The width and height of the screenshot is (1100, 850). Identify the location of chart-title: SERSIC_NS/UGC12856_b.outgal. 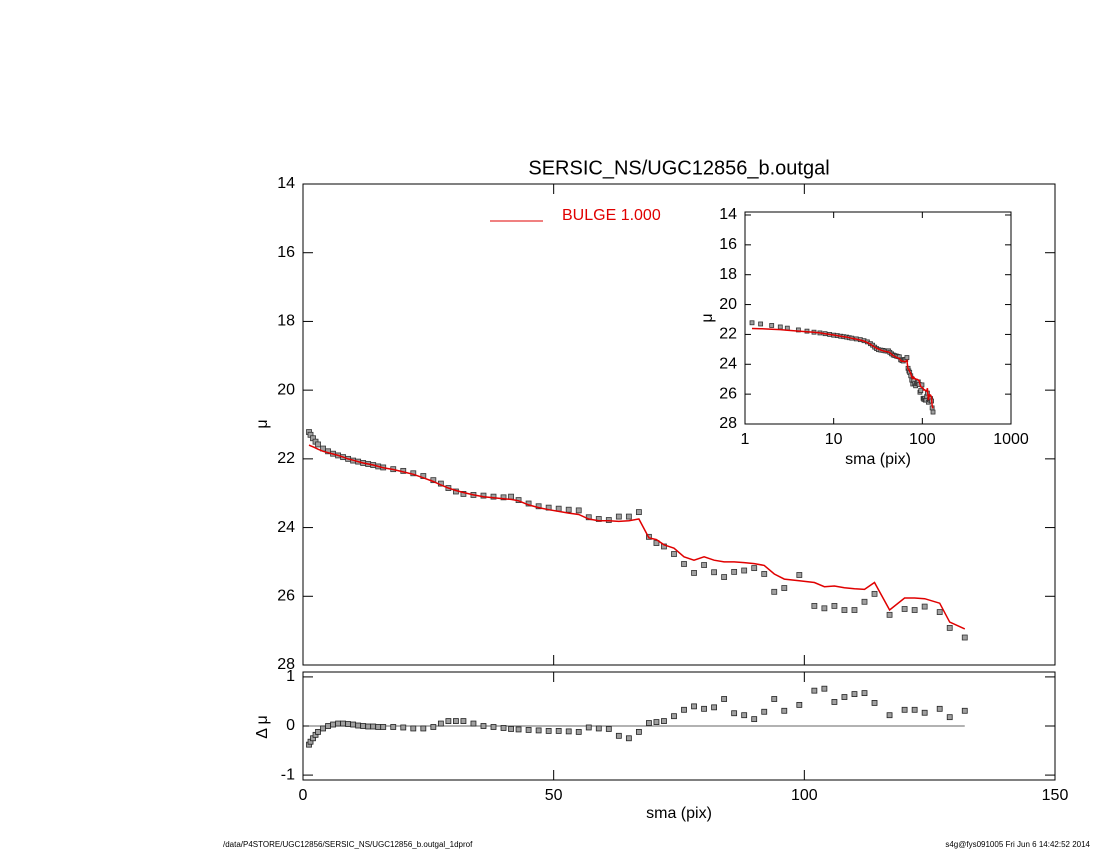
(678, 168).